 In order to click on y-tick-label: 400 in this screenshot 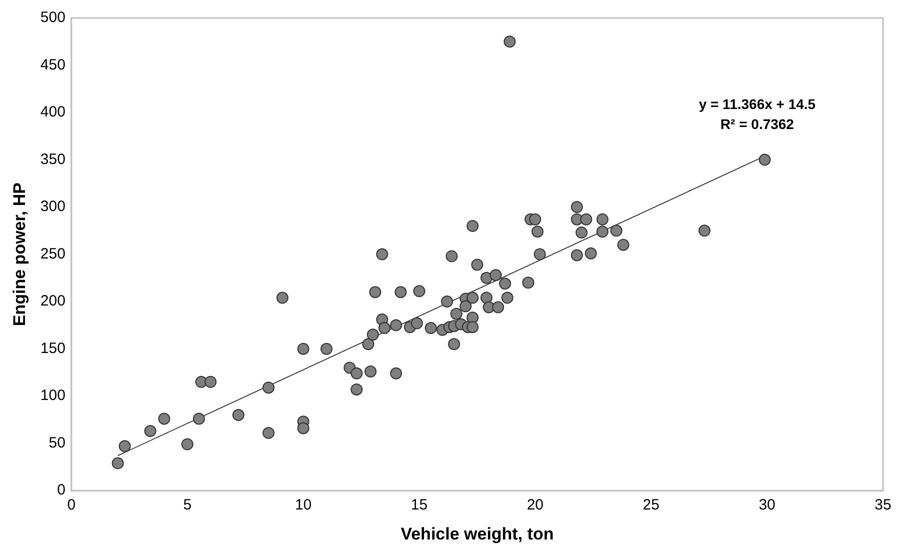, I will do `click(53, 112)`.